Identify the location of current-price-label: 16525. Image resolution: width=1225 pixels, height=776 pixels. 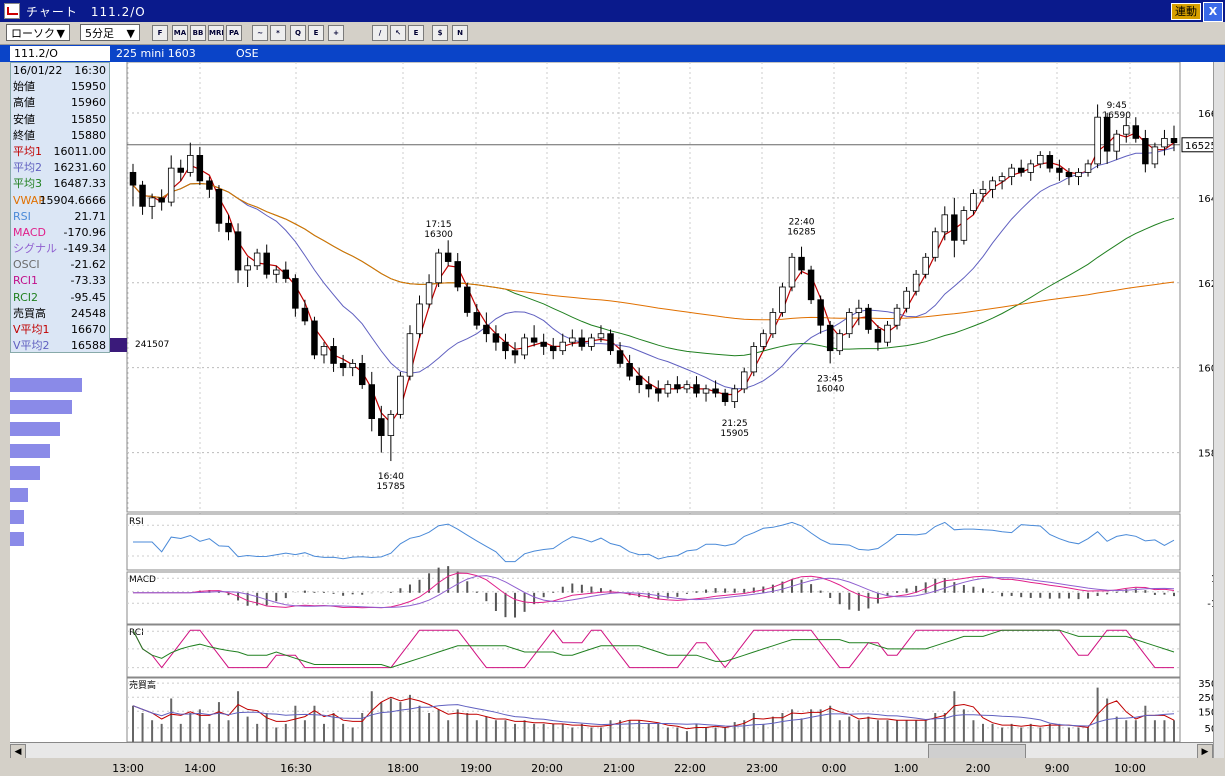
(1199, 146).